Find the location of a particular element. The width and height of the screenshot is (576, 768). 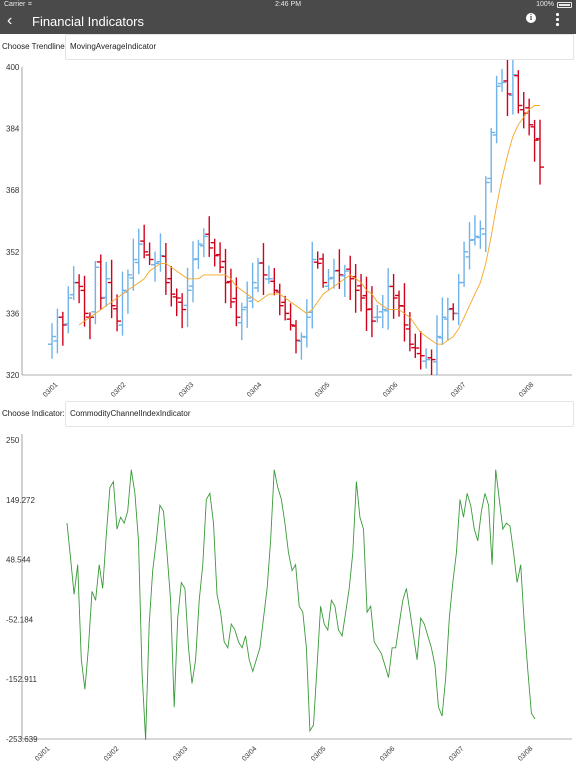

trendline-label: Choose Trendline: is located at coordinates (34, 46).